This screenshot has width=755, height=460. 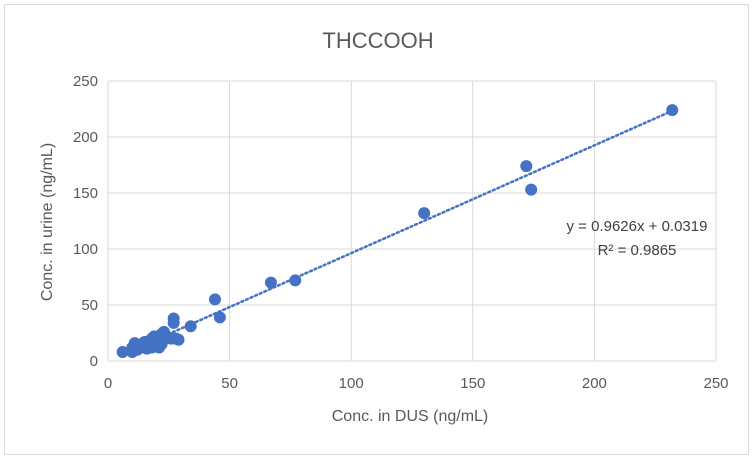 What do you see at coordinates (85, 81) in the screenshot?
I see `y-tick-label: 250` at bounding box center [85, 81].